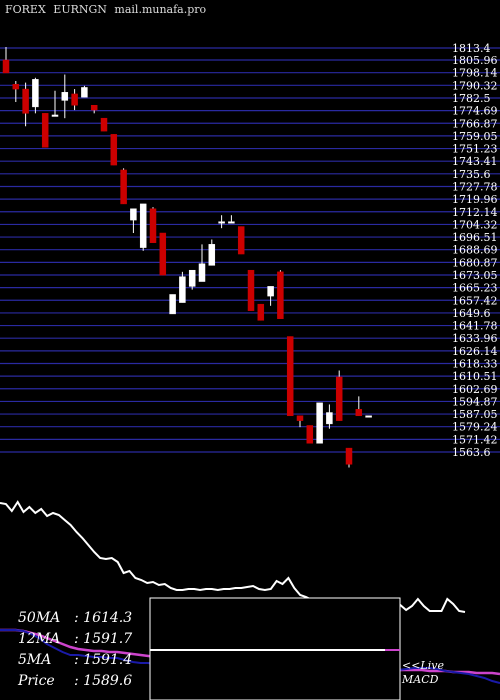 The width and height of the screenshot is (500, 700). What do you see at coordinates (475, 326) in the screenshot?
I see `y-tick-label: 1641.78` at bounding box center [475, 326].